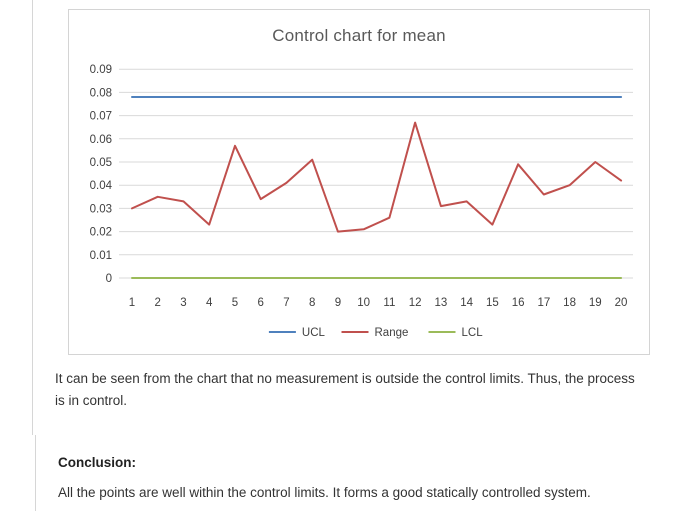  Describe the element at coordinates (440, 303) in the screenshot. I see `x-axis-tick-label: 13` at that location.